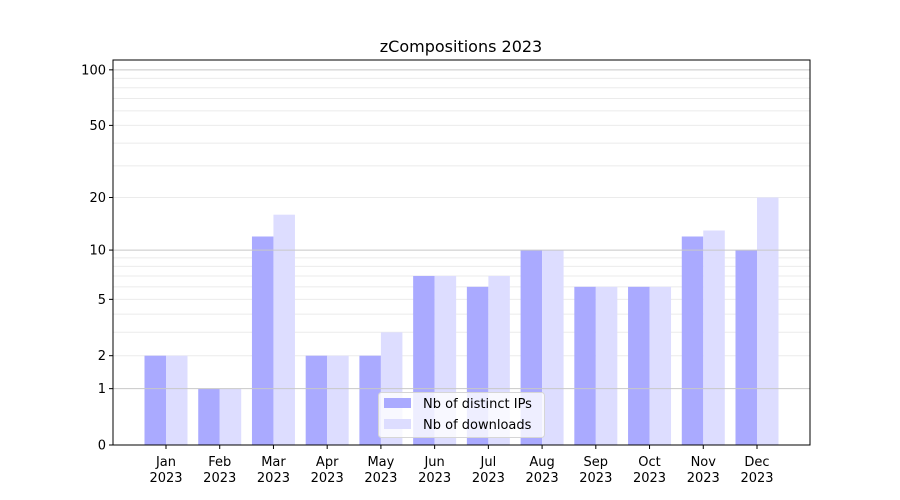  Describe the element at coordinates (102, 389) in the screenshot. I see `y-tick-label: 1` at that location.